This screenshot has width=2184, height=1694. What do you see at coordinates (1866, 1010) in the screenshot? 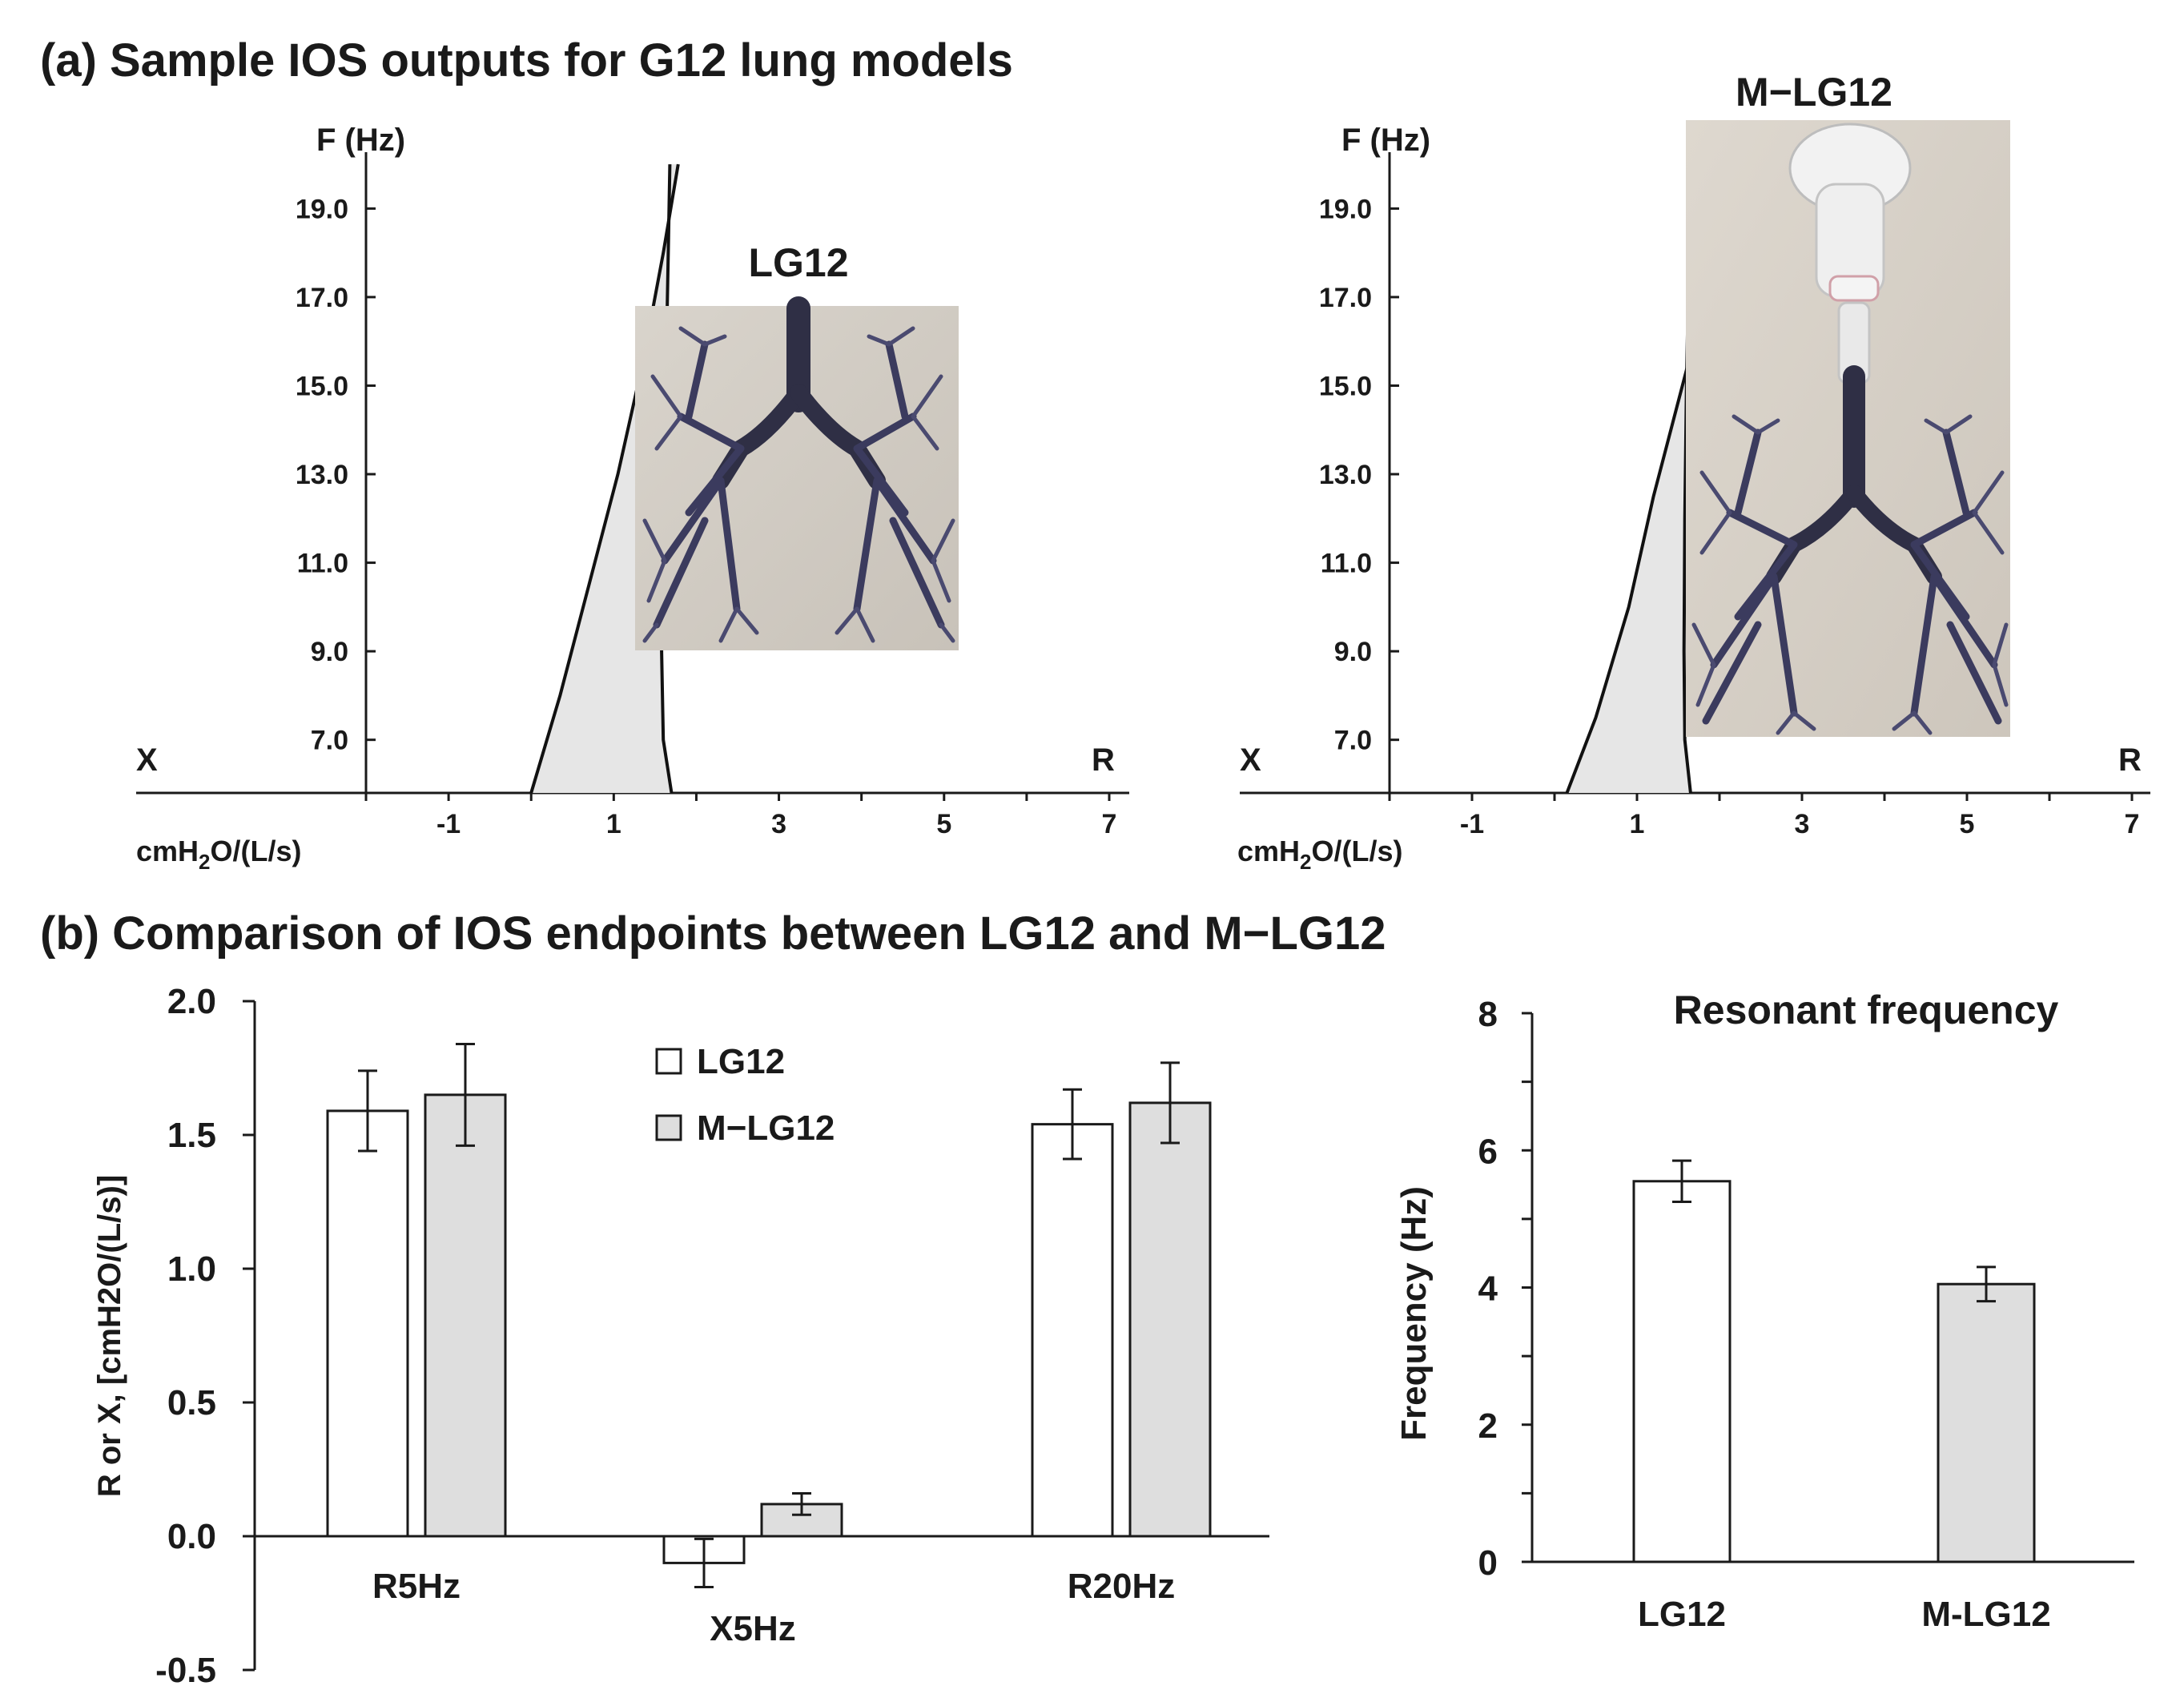
I see `chart-title: Resonant frequency` at bounding box center [1866, 1010].